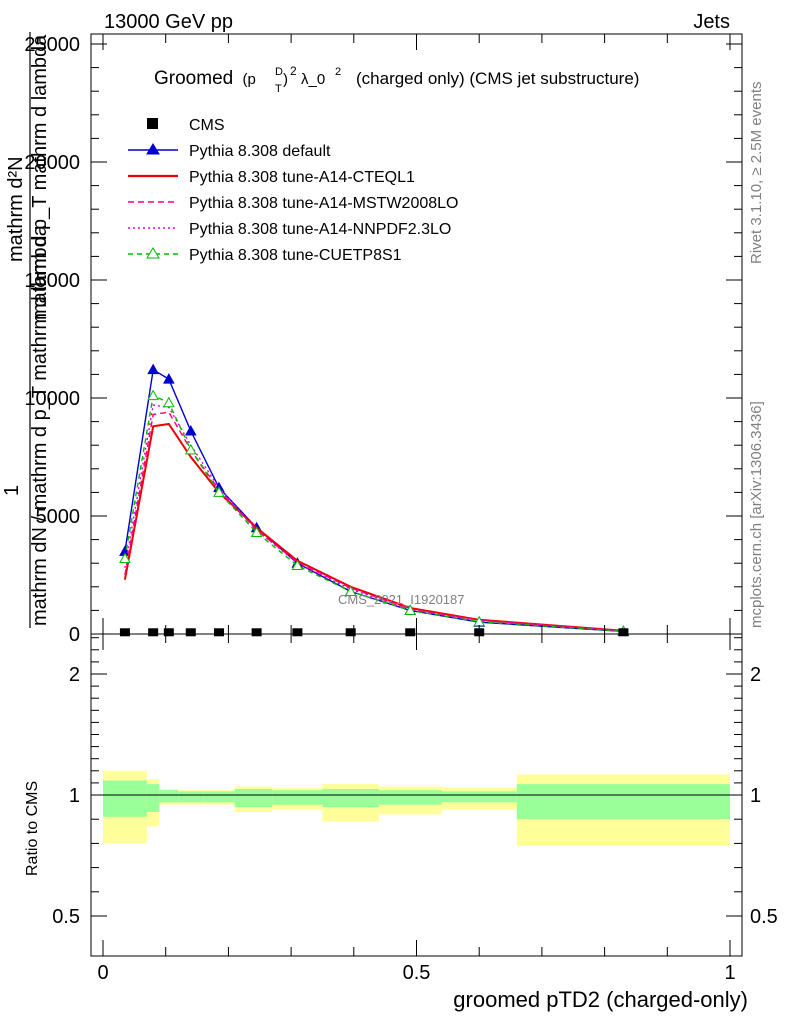 This screenshot has height=1024, width=786. What do you see at coordinates (52, 163) in the screenshot?
I see `y-tick-label: 20000` at bounding box center [52, 163].